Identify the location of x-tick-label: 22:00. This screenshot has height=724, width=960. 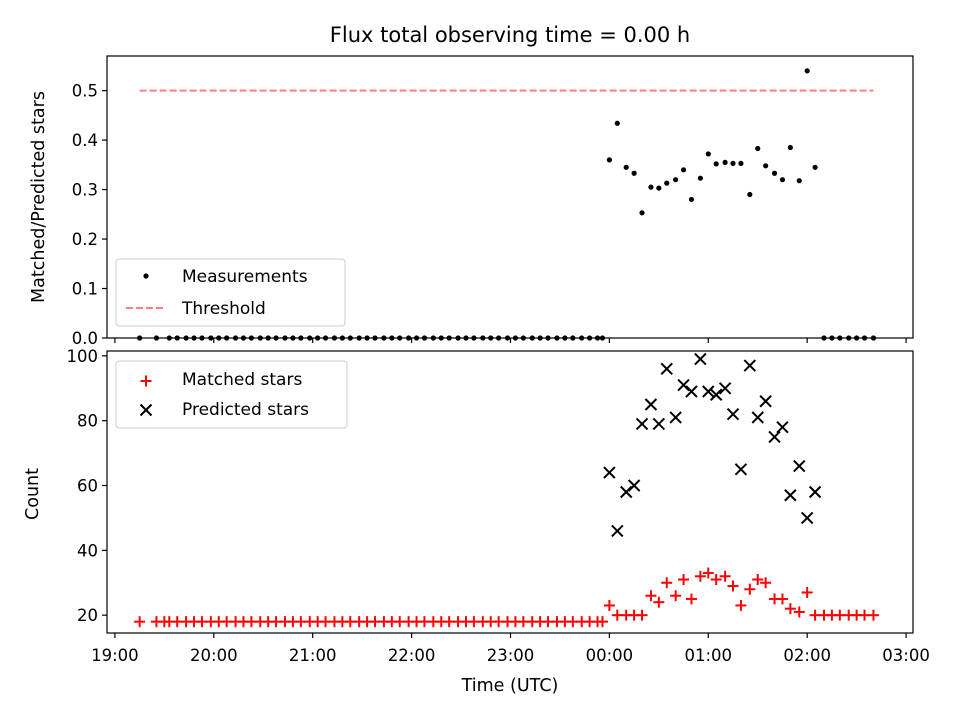
(412, 655).